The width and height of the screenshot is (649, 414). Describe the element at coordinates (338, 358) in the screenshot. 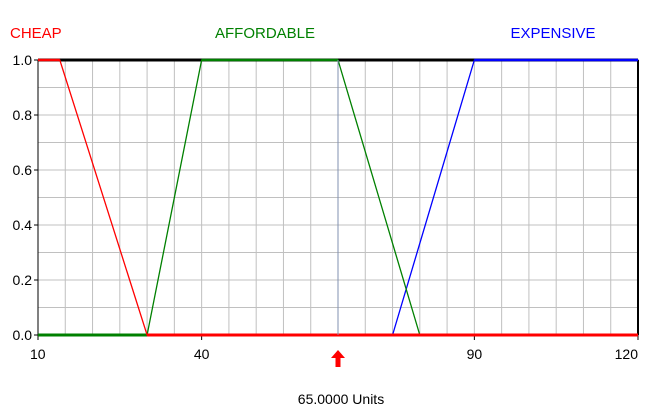

I see `marker-arrow-icon` at that location.